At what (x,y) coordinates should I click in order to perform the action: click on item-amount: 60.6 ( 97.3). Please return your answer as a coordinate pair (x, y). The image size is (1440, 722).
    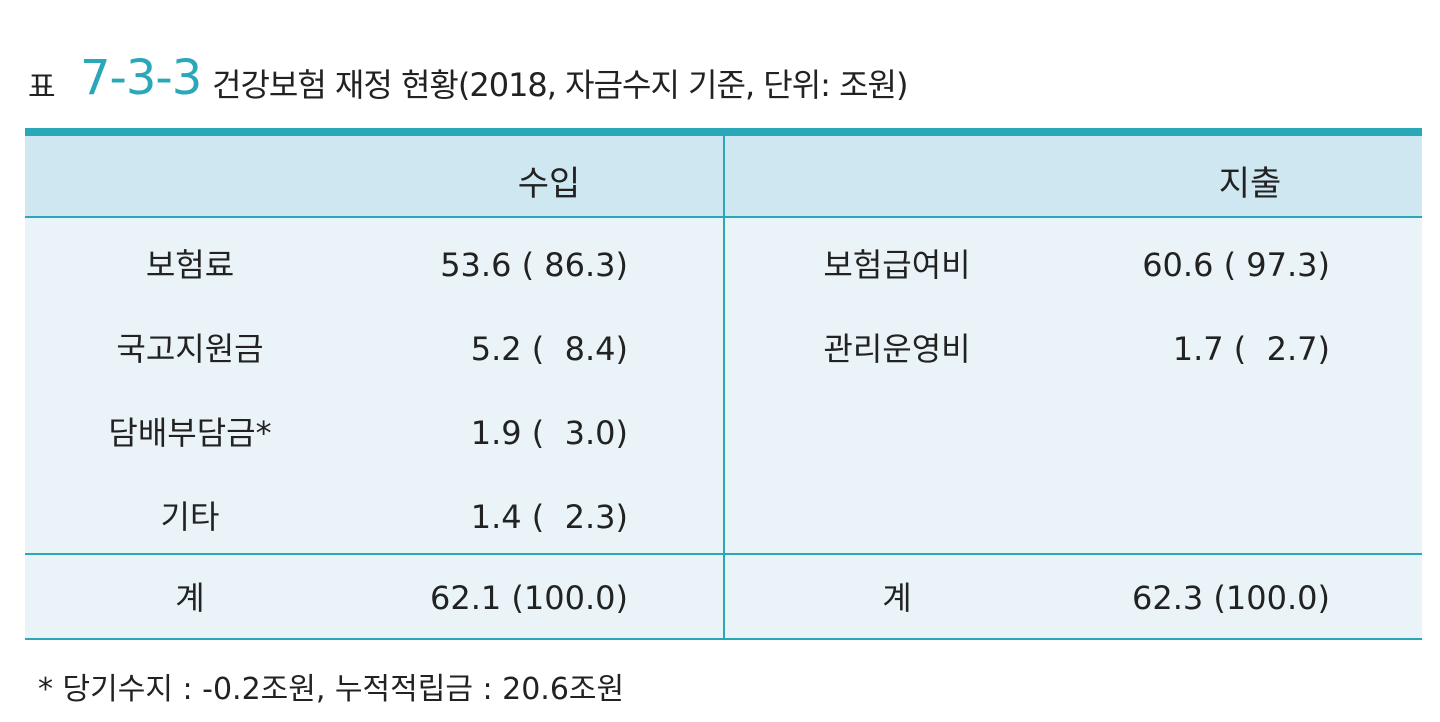
    Looking at the image, I should click on (1236, 265).